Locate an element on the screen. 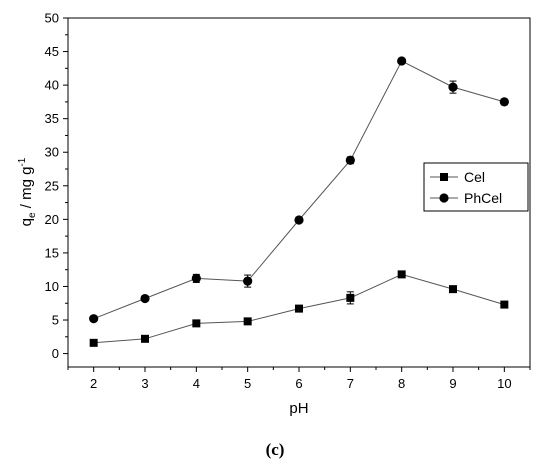  legend-marker-phcel is located at coordinates (444, 198).